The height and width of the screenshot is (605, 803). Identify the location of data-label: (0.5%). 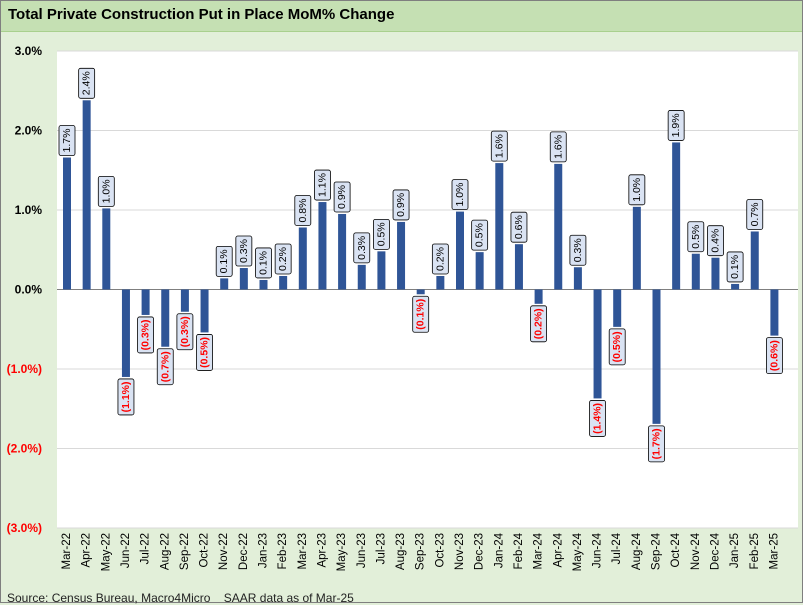
(205, 352).